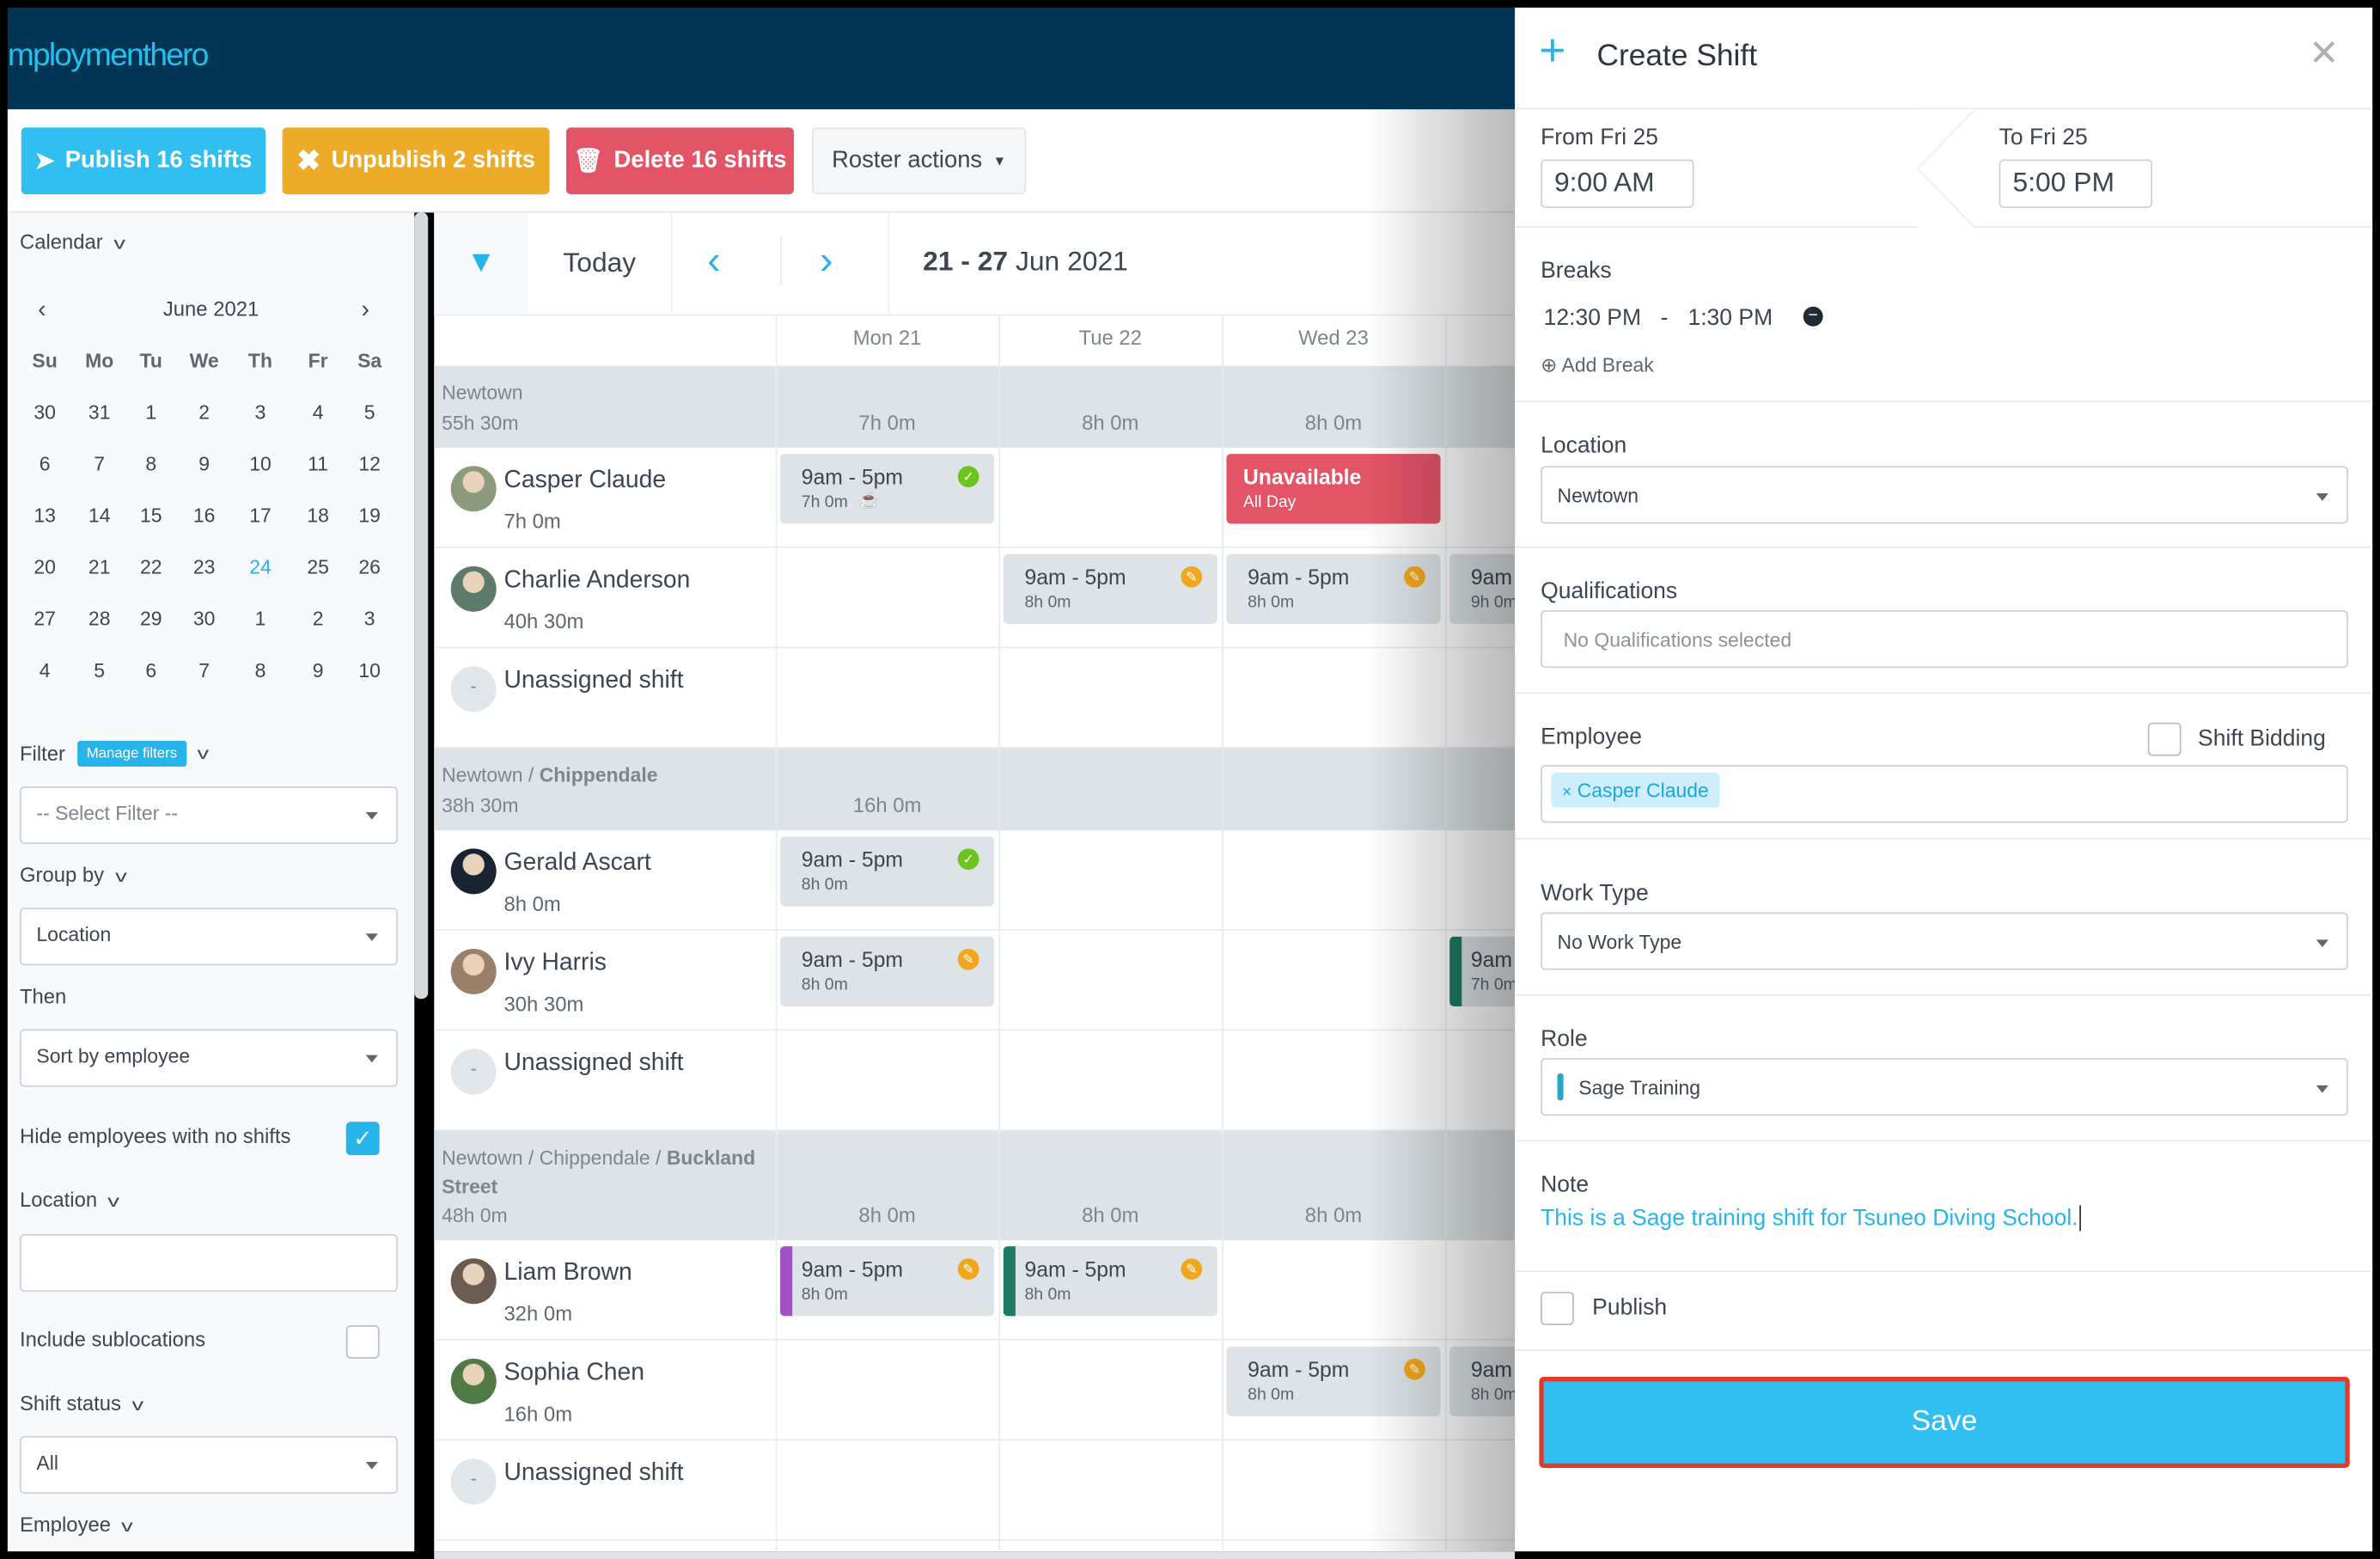 This screenshot has height=1559, width=2380. I want to click on from-time-input: 9:00 AM, so click(1618, 183).